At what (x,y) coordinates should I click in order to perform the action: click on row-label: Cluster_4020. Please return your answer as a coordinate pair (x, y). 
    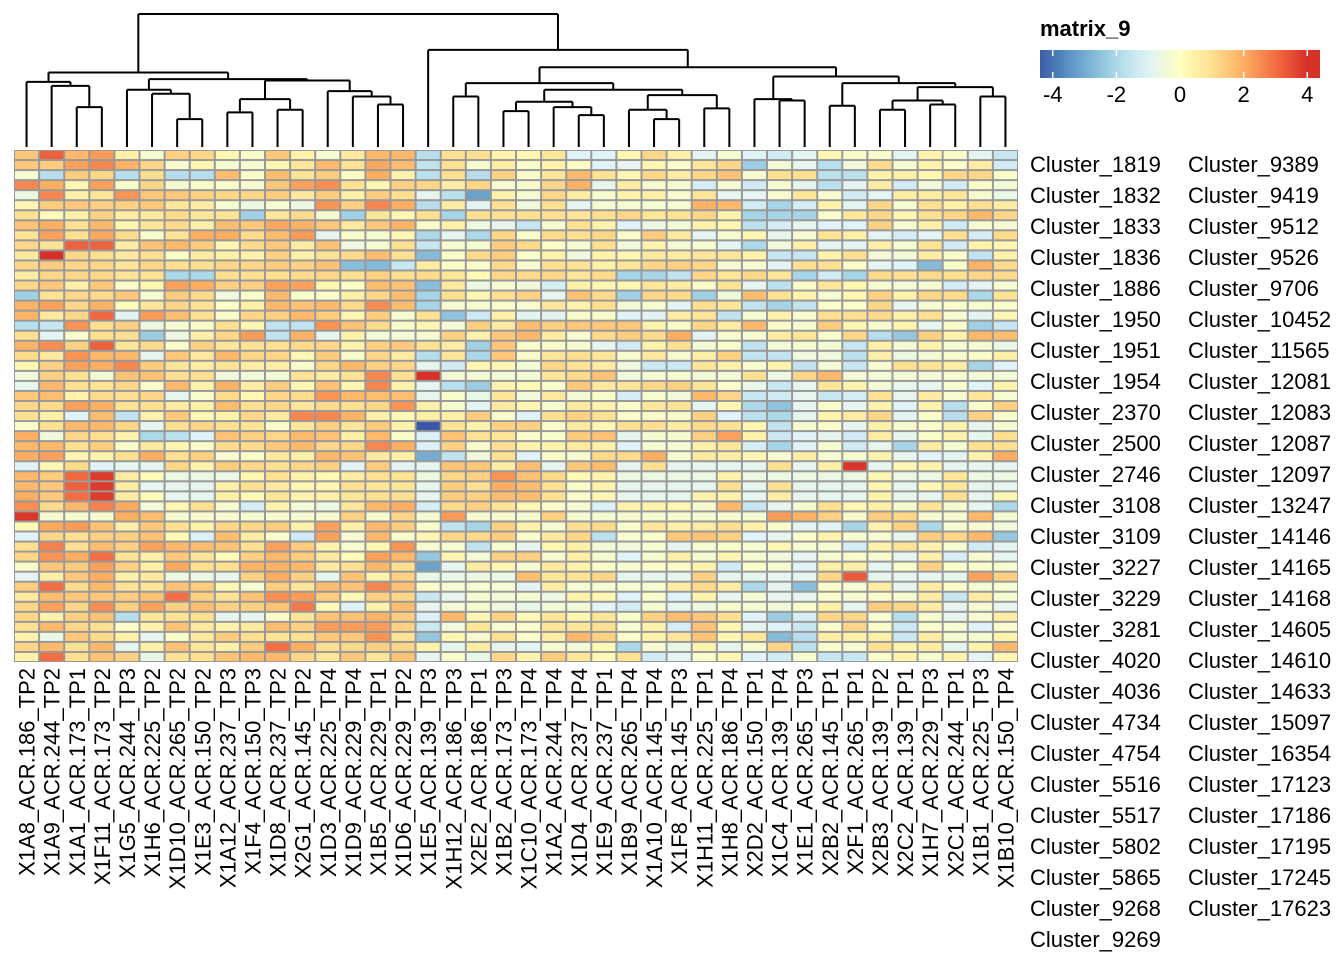
    Looking at the image, I should click on (1095, 660).